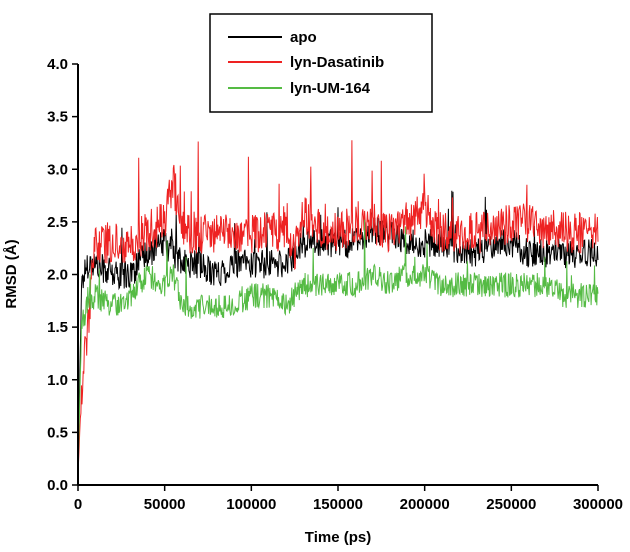 This screenshot has width=630, height=552. Describe the element at coordinates (337, 62) in the screenshot. I see `legend-label-lyn-dasatinib: lyn-Dasatinib` at that location.